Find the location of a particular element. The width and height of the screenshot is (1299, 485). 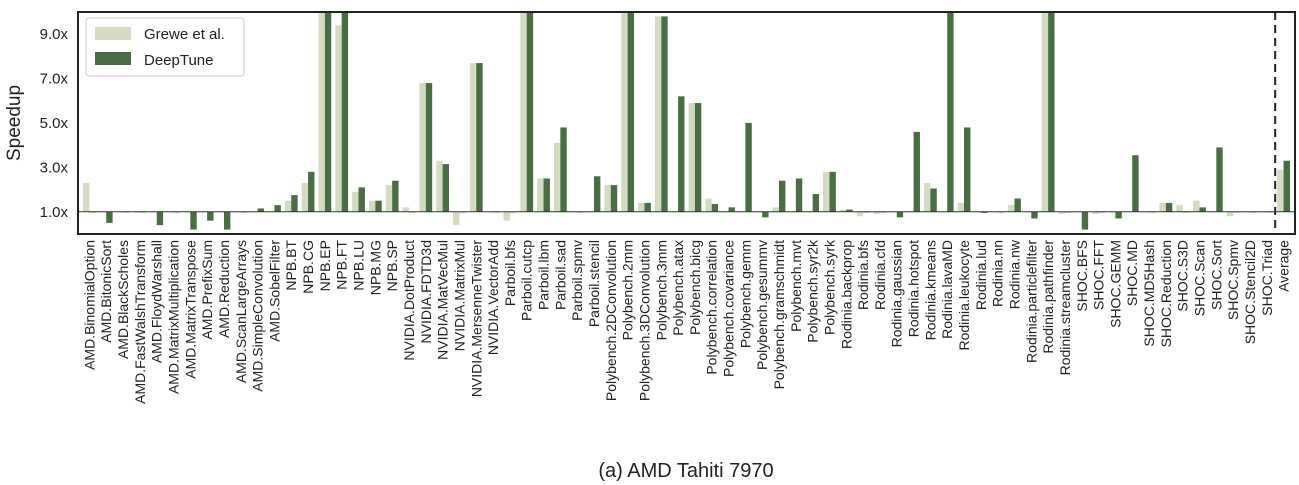

bar-grewe-rodinia-backprop is located at coordinates (843, 210).